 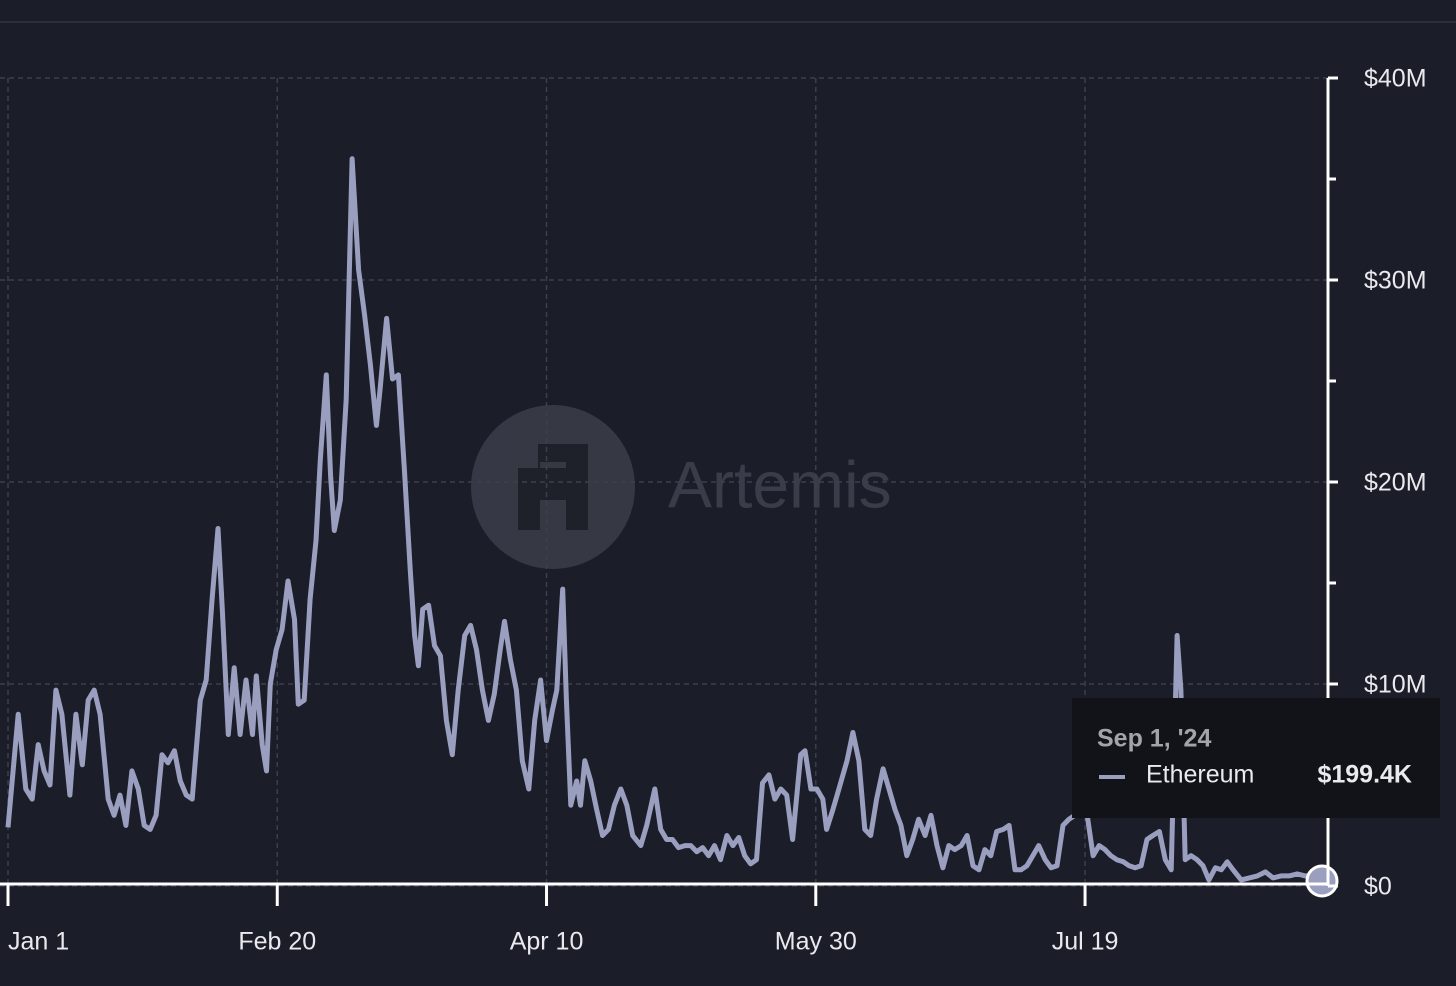 What do you see at coordinates (1395, 483) in the screenshot?
I see `y-tick-label: $20M` at bounding box center [1395, 483].